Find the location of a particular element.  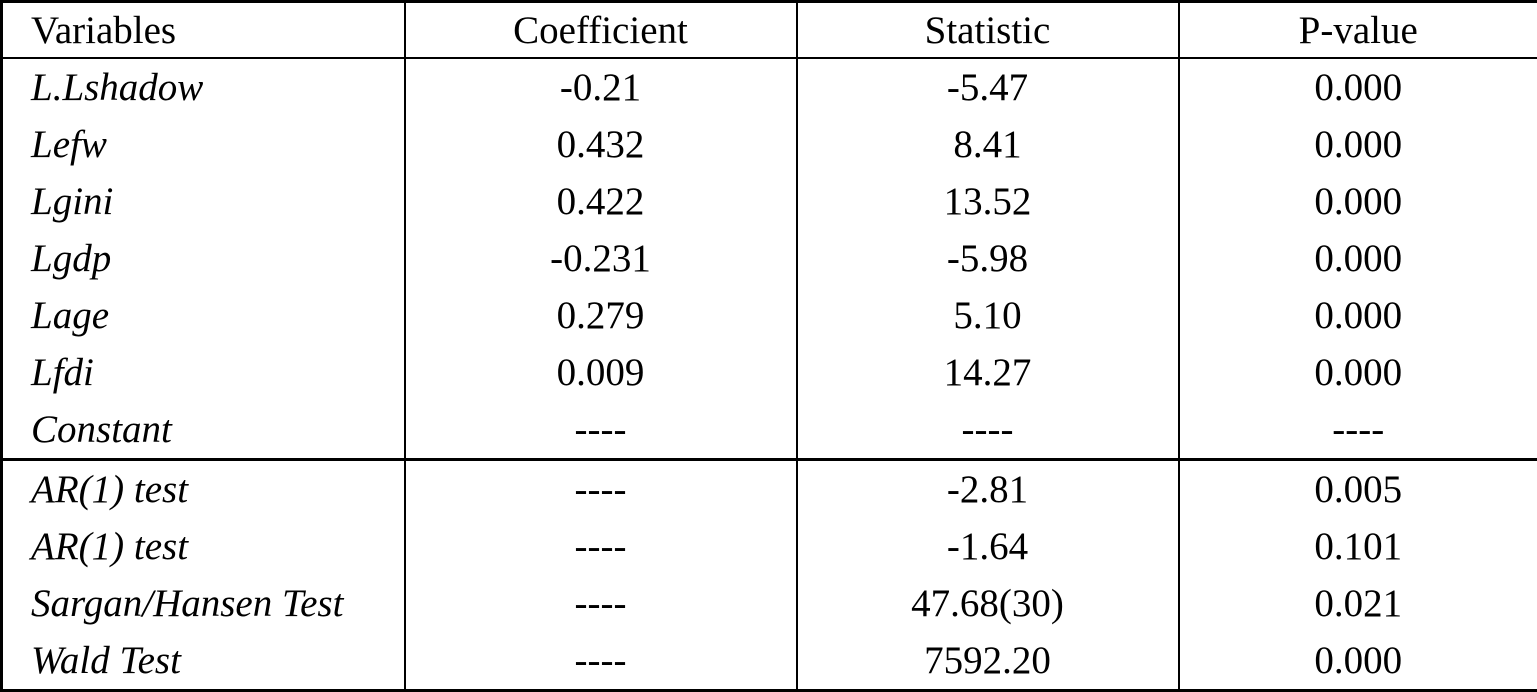

p-value-cell: 0.021 is located at coordinates (1358, 603).